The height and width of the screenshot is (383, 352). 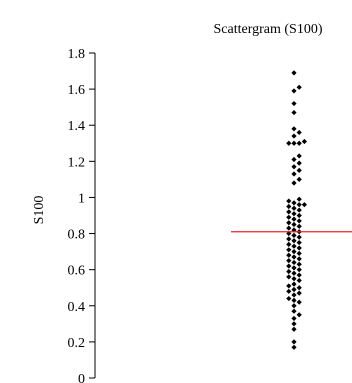 I want to click on y-tick-label: 0, so click(x=81, y=377).